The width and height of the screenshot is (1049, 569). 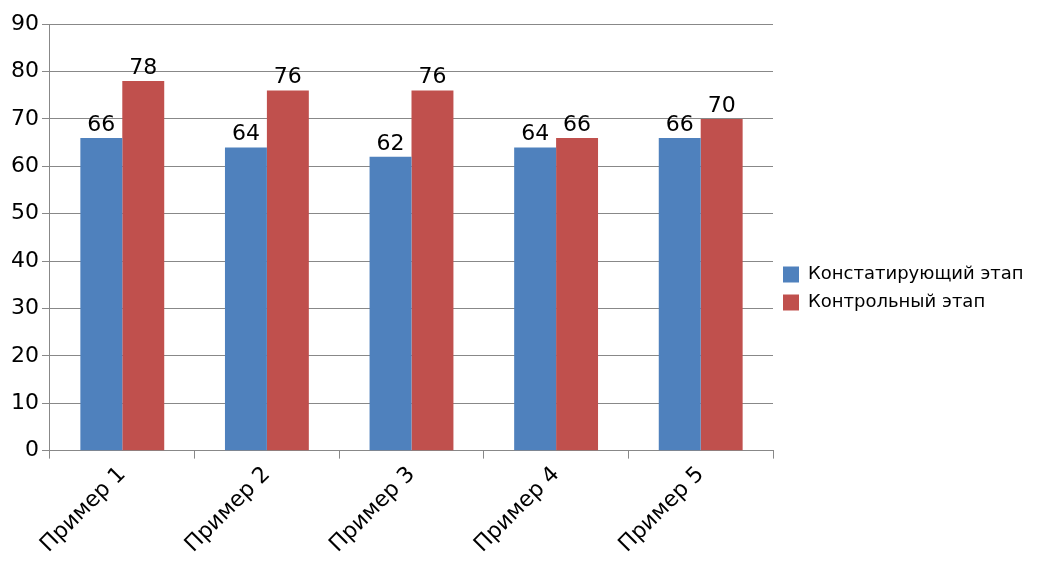 What do you see at coordinates (24, 401) in the screenshot?
I see `y-tick-label: 10` at bounding box center [24, 401].